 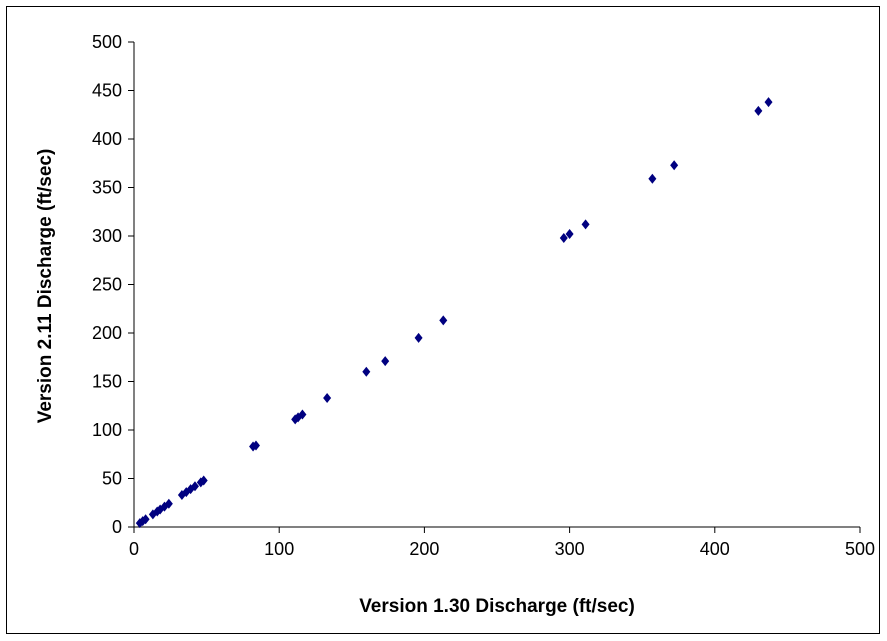 What do you see at coordinates (107, 382) in the screenshot?
I see `y-tick-label: 150` at bounding box center [107, 382].